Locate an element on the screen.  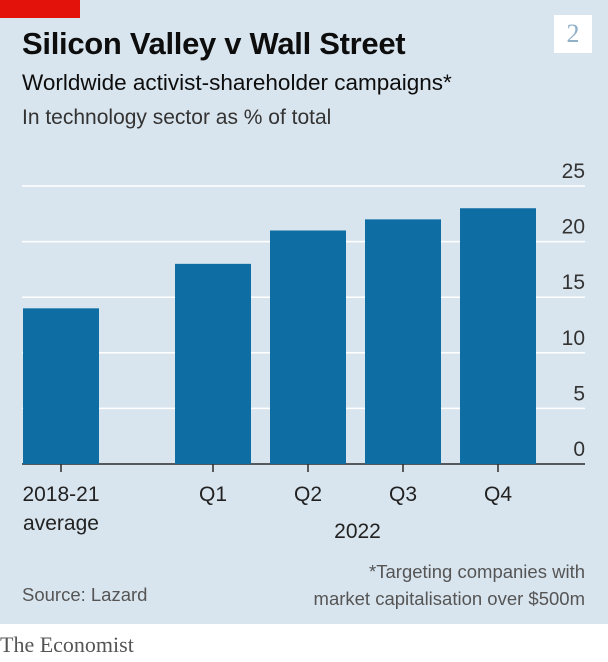
x-tick-labels: 2018-21 average Q1 Q2 Q3 Q4 2022 is located at coordinates (267, 503).